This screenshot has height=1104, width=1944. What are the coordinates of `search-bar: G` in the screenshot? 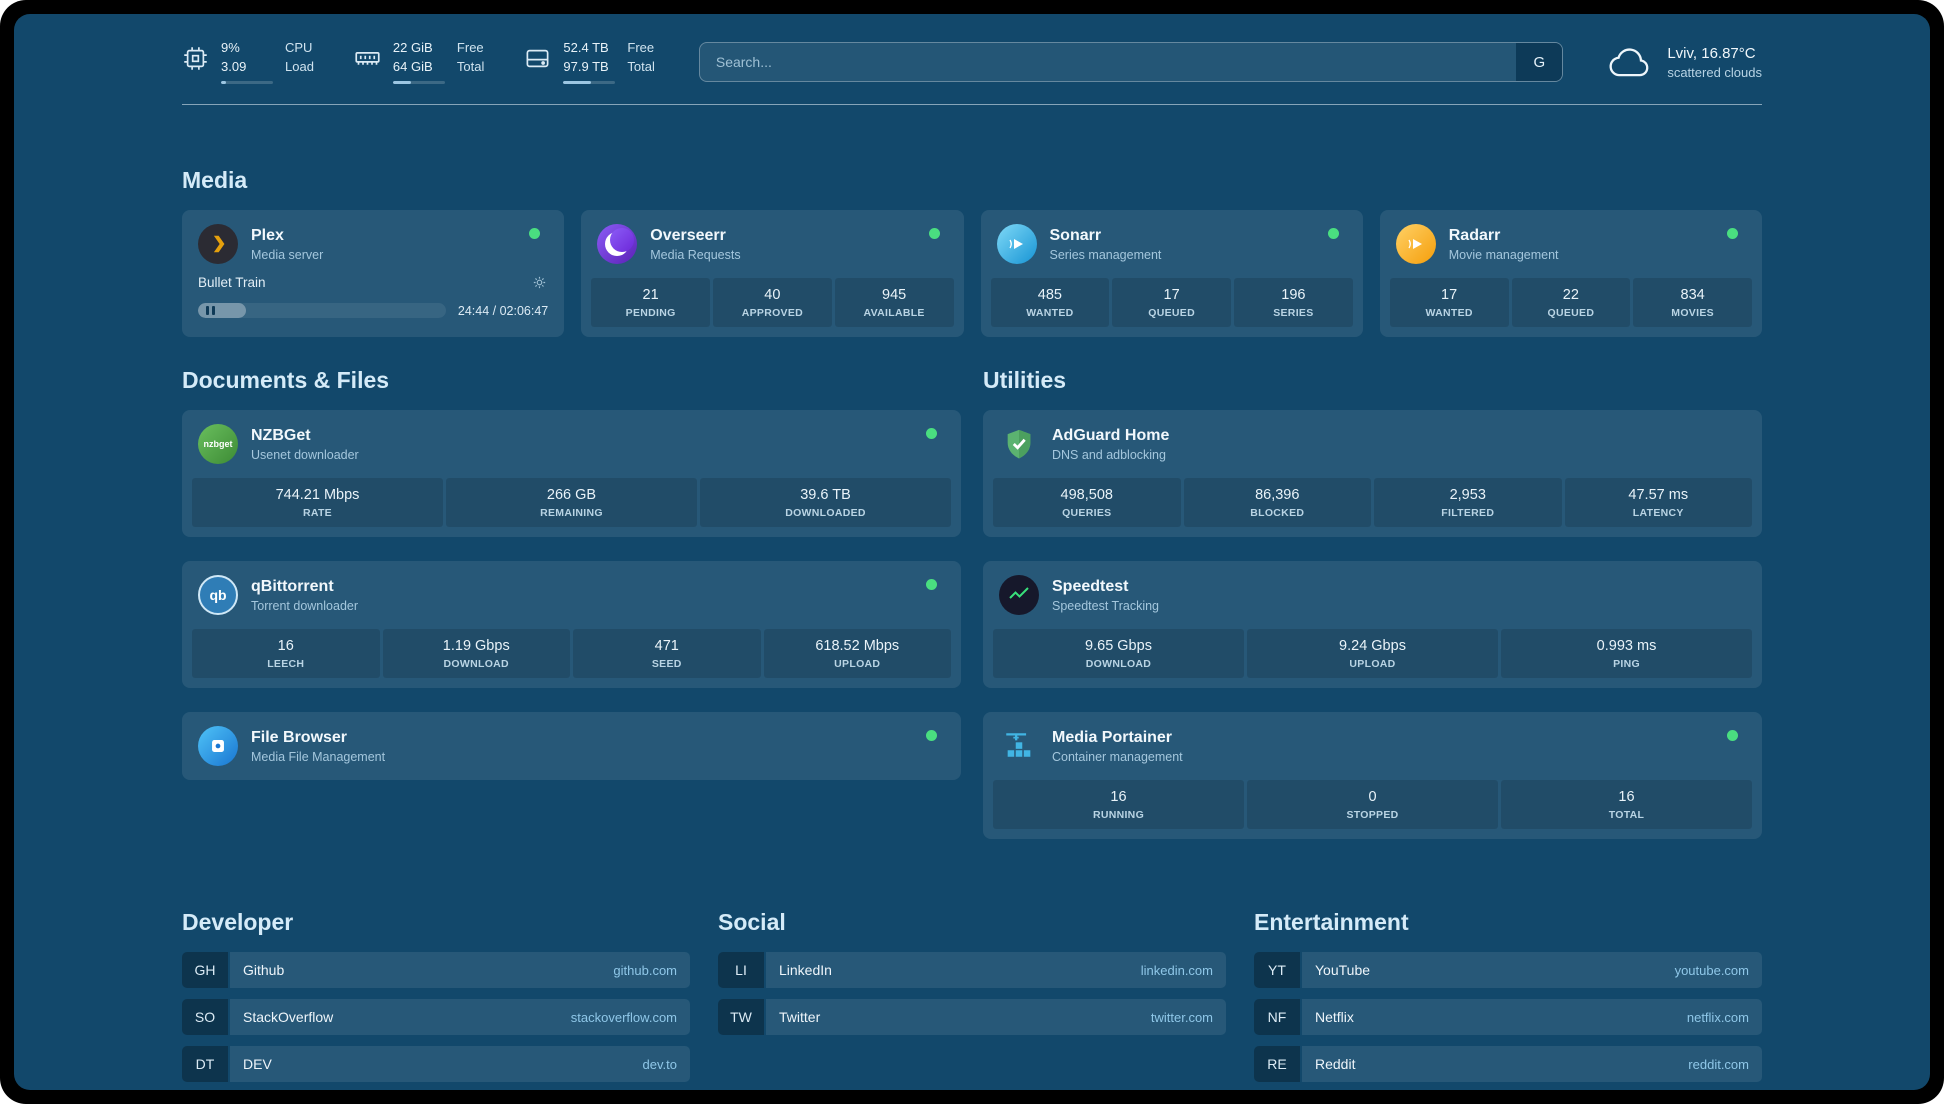 It's located at (1131, 62).